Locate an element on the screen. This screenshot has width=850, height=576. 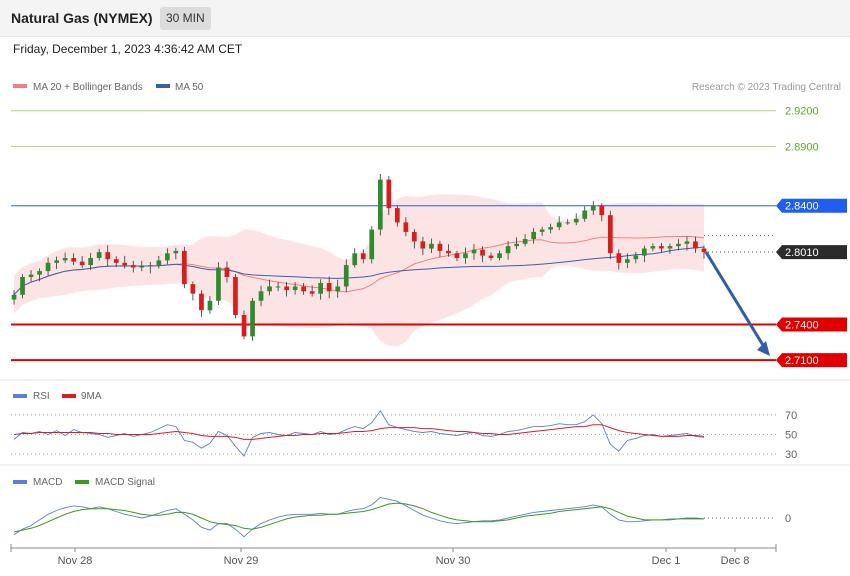
level-label: 2.8900 is located at coordinates (802, 147).